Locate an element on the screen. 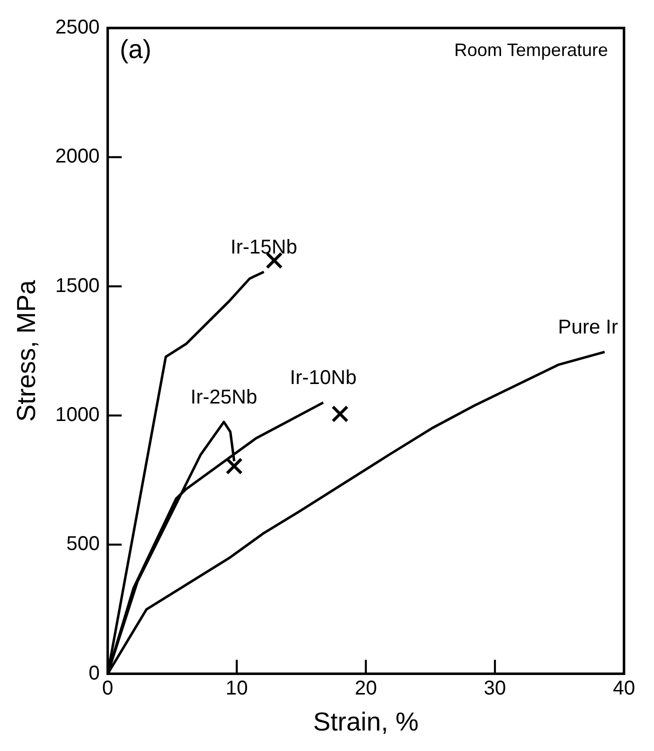  y-tick-label: 2000 is located at coordinates (77, 157).